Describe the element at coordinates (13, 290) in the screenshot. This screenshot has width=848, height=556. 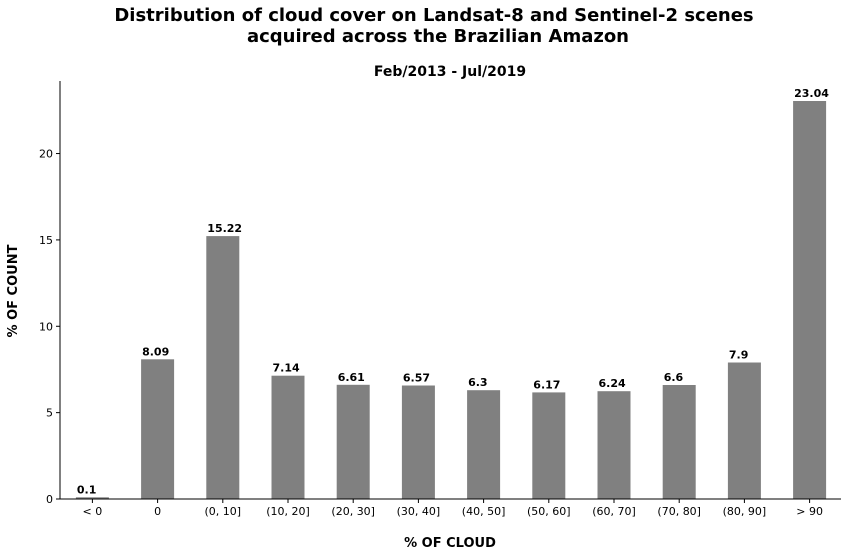
I see `y-axis-label: % OF COUNT` at that location.